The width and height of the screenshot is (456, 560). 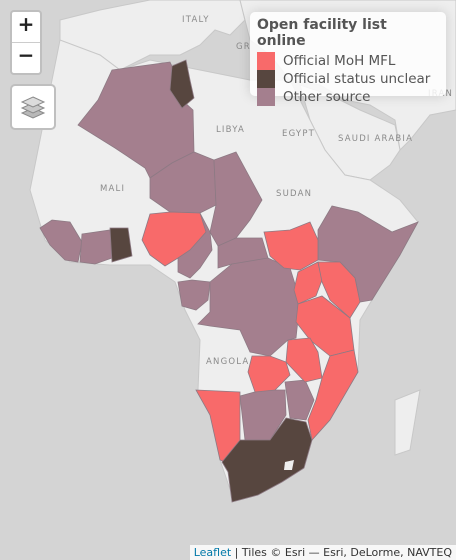 I want to click on legend-item: Official status unclear, so click(x=348, y=79).